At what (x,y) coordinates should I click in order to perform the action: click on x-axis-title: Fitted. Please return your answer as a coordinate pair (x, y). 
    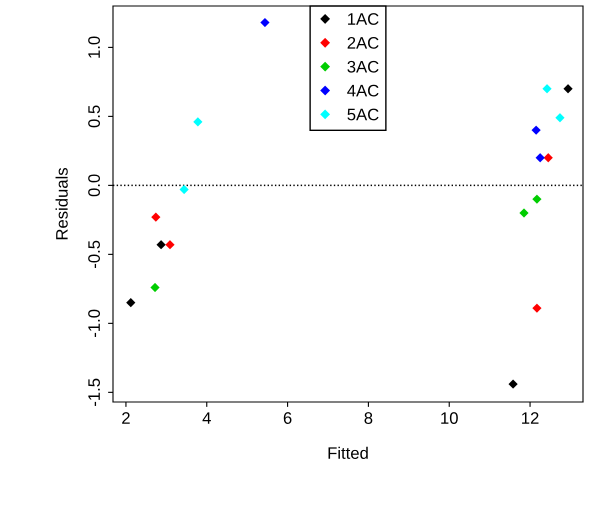
    Looking at the image, I should click on (348, 452).